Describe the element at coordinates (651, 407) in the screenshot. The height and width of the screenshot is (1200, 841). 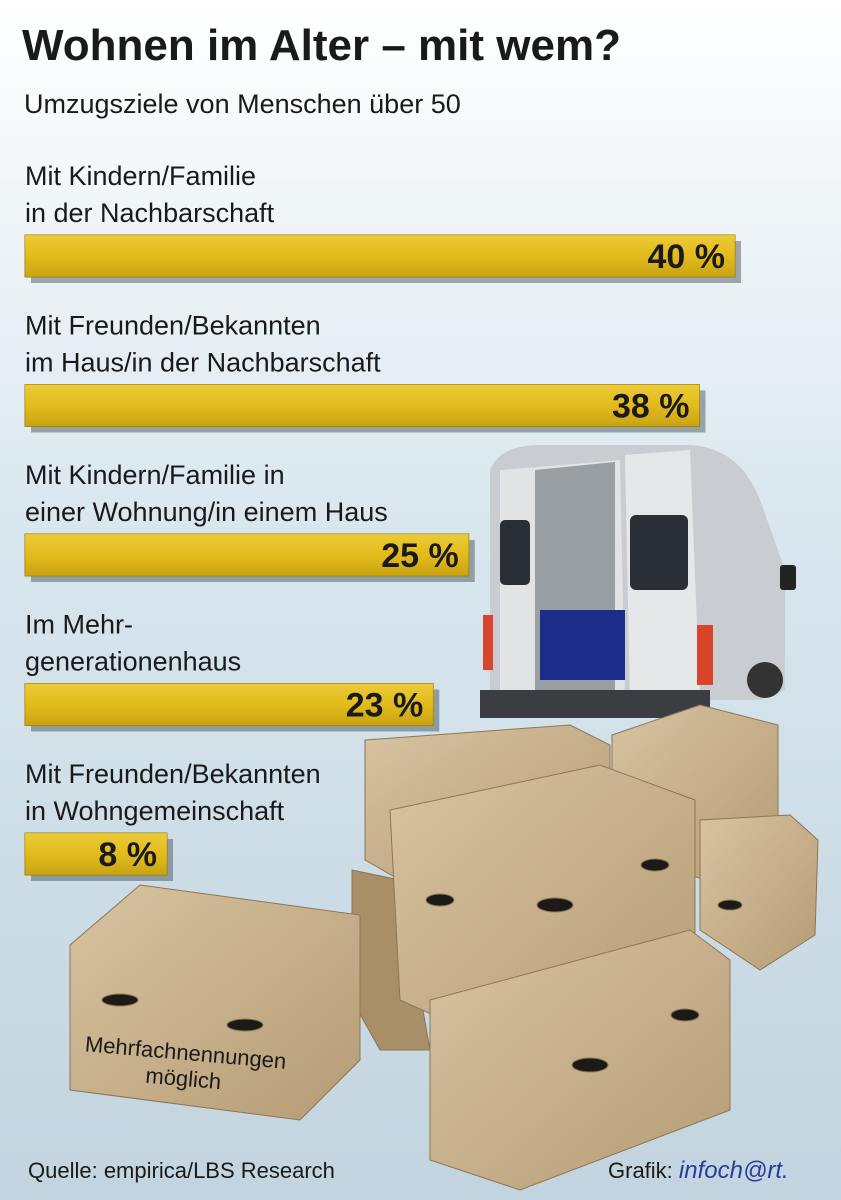
I see `value-label: 38 %` at that location.